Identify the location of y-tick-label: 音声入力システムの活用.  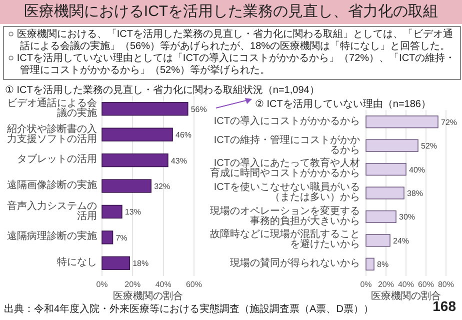
(51, 212).